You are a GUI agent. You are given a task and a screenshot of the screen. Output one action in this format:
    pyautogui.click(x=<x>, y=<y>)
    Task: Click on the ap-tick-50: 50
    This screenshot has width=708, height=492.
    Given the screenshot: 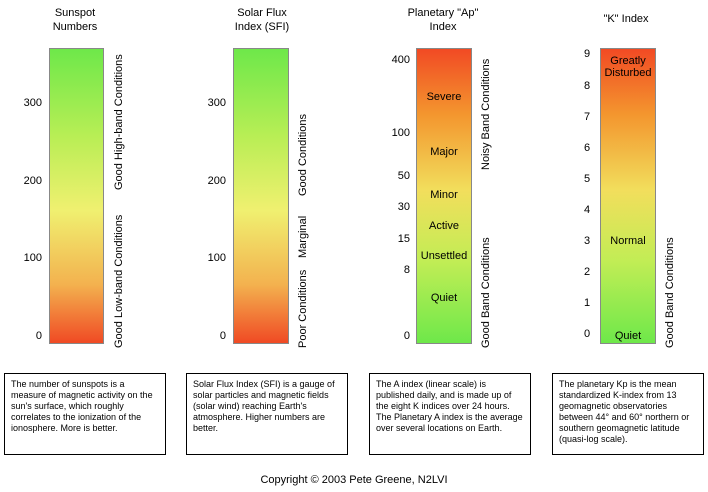 What is the action you would take?
    pyautogui.click(x=403, y=176)
    